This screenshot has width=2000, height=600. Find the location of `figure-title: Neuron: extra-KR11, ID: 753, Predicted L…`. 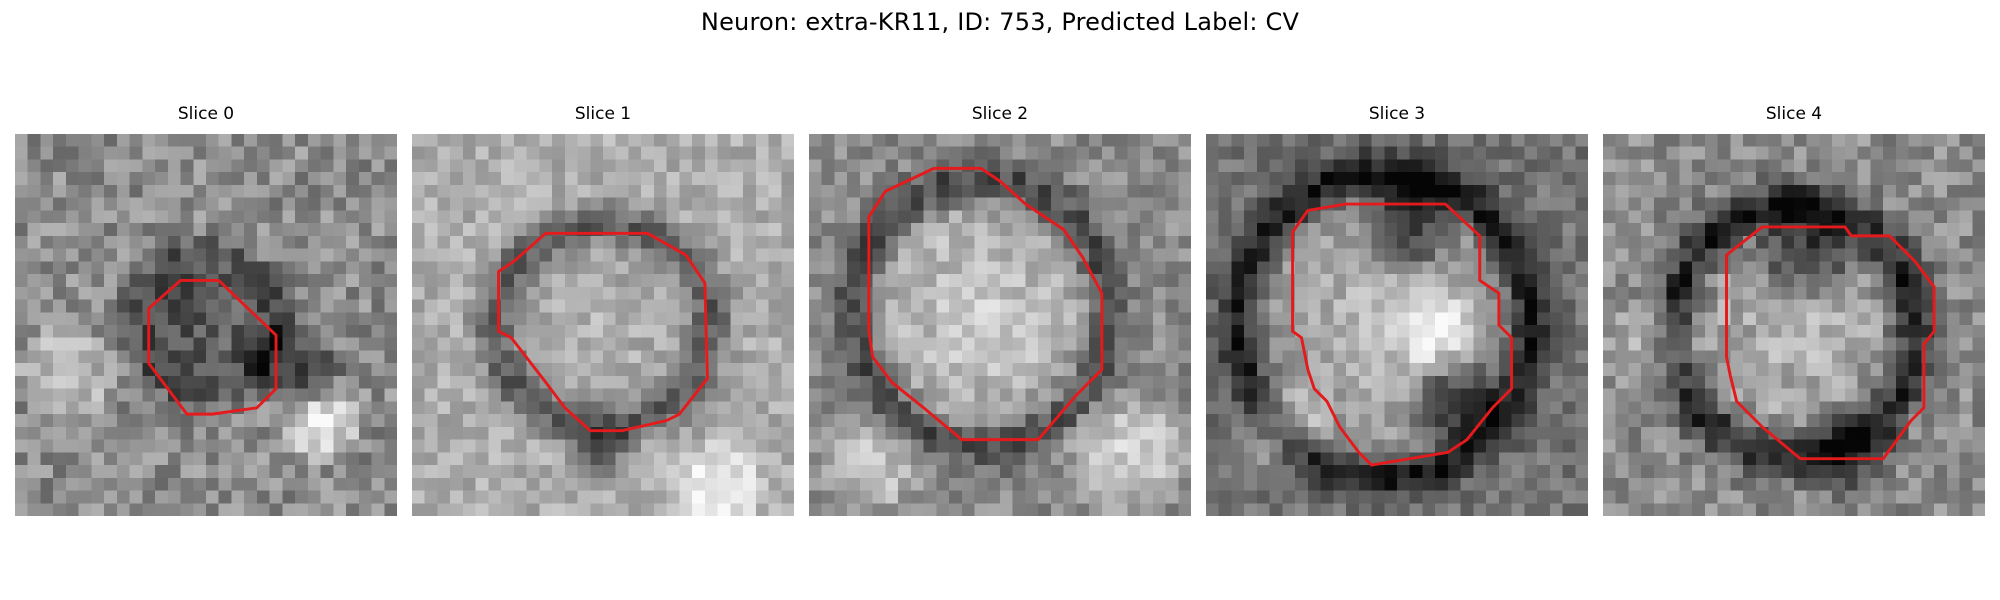

figure-title: Neuron: extra-KR11, ID: 753, Predicted L… is located at coordinates (1000, 22).